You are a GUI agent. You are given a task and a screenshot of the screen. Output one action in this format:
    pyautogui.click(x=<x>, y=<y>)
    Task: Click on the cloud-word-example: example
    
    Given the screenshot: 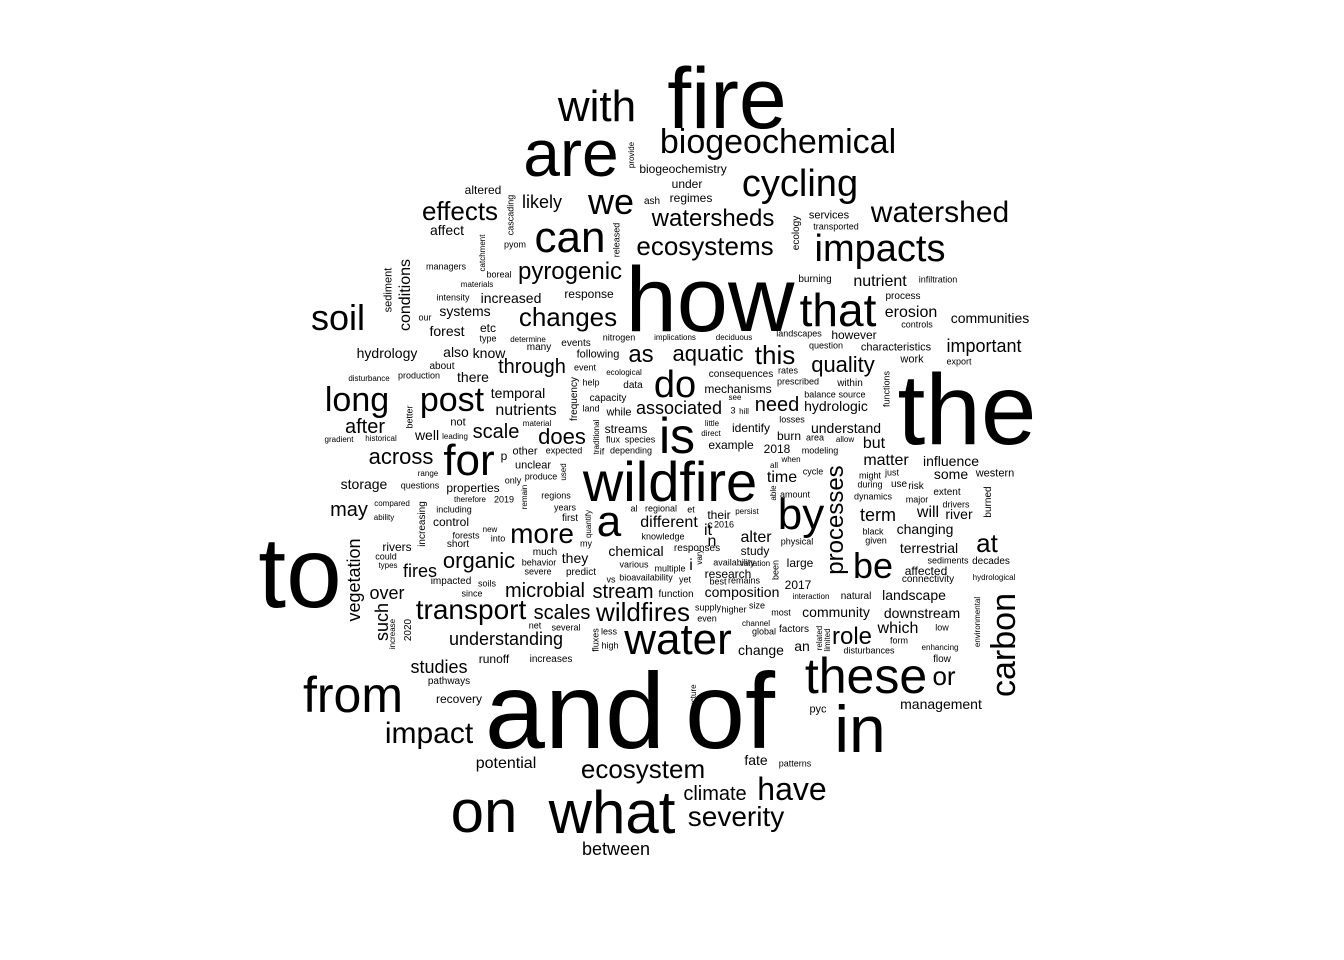 What is the action you would take?
    pyautogui.click(x=731, y=445)
    